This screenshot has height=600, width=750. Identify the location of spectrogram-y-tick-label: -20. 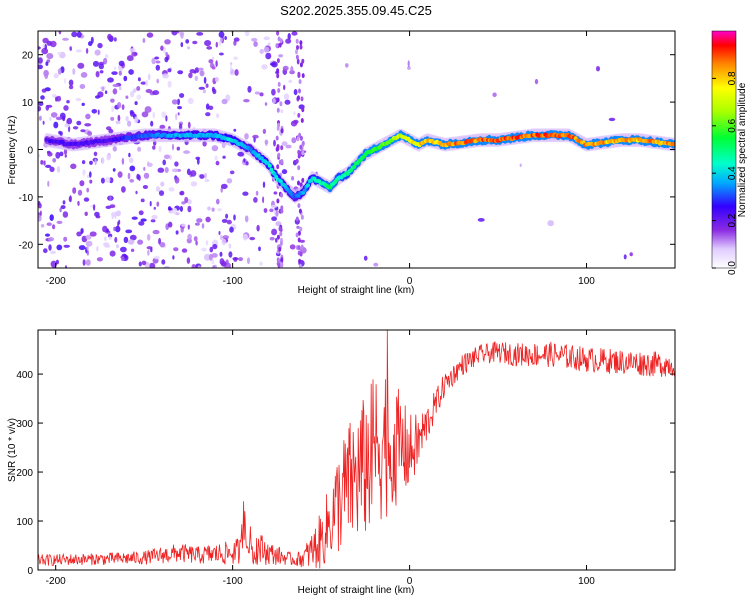
(26, 245).